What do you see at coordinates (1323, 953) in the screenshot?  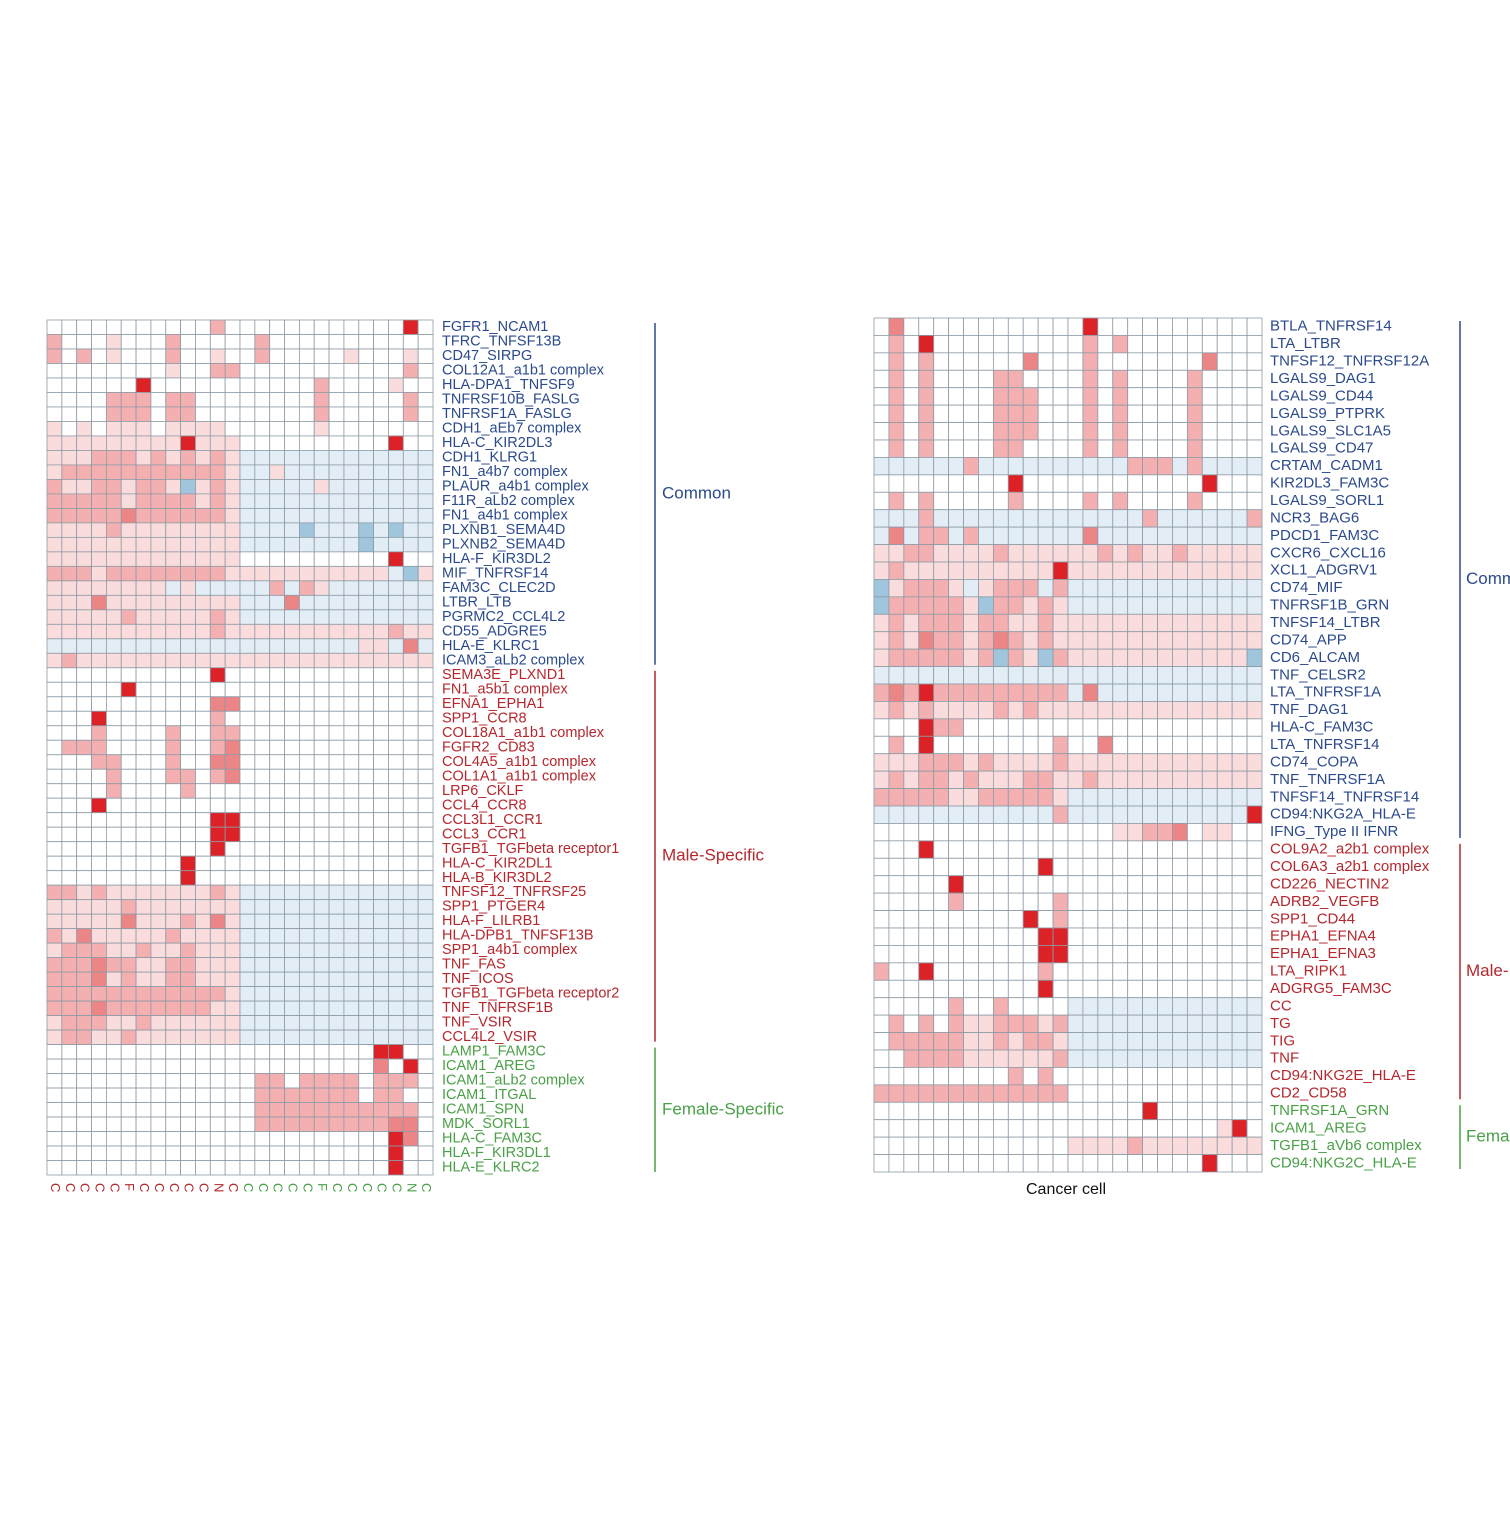 I see `row-label: EPHA1_EFNA3` at bounding box center [1323, 953].